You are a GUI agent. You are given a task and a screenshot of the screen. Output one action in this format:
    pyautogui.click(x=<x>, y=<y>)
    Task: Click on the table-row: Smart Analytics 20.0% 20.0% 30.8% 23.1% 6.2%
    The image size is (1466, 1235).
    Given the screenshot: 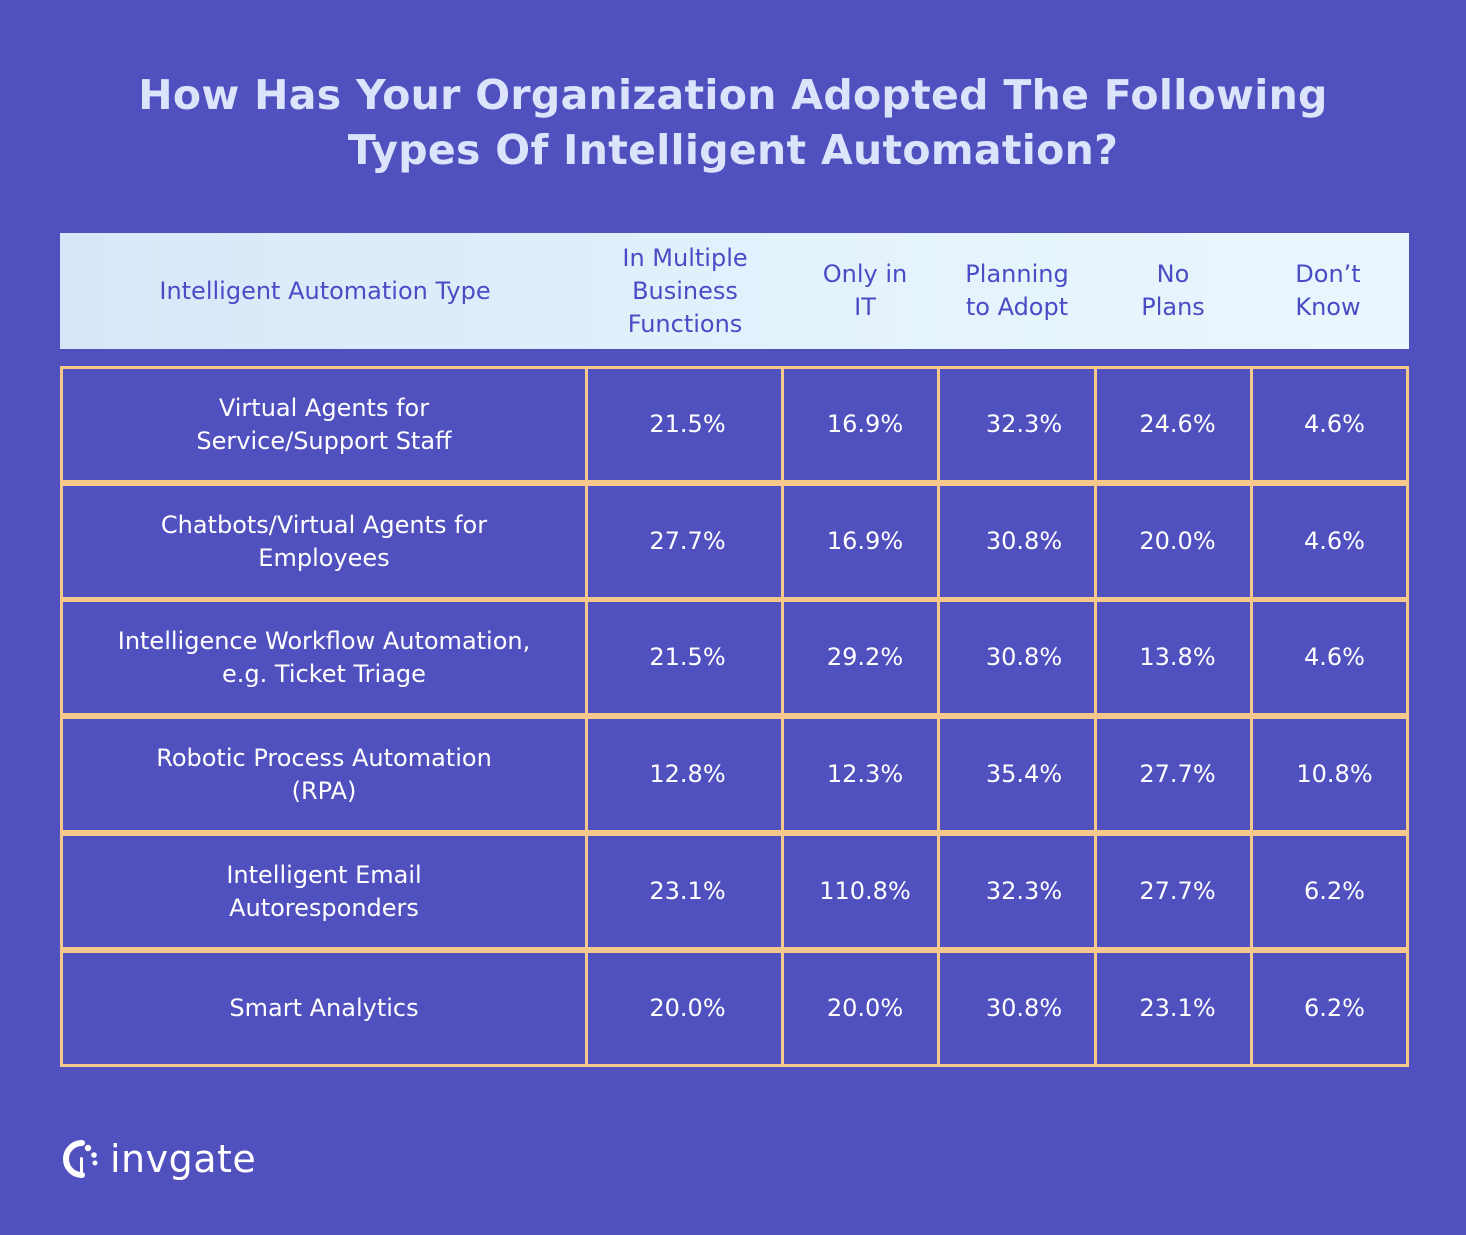 What is the action you would take?
    pyautogui.click(x=734, y=1008)
    